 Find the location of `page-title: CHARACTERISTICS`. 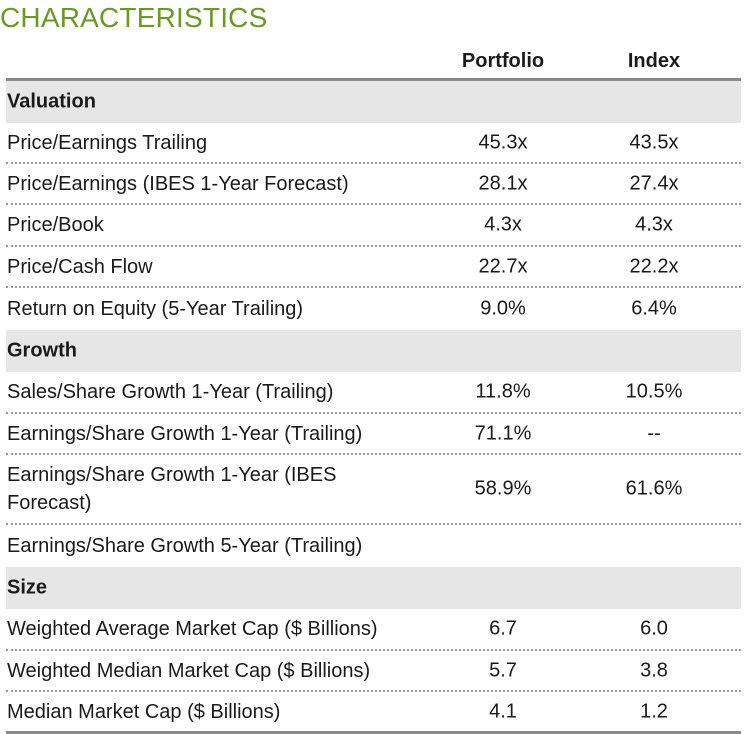

page-title: CHARACTERISTICS is located at coordinates (134, 17).